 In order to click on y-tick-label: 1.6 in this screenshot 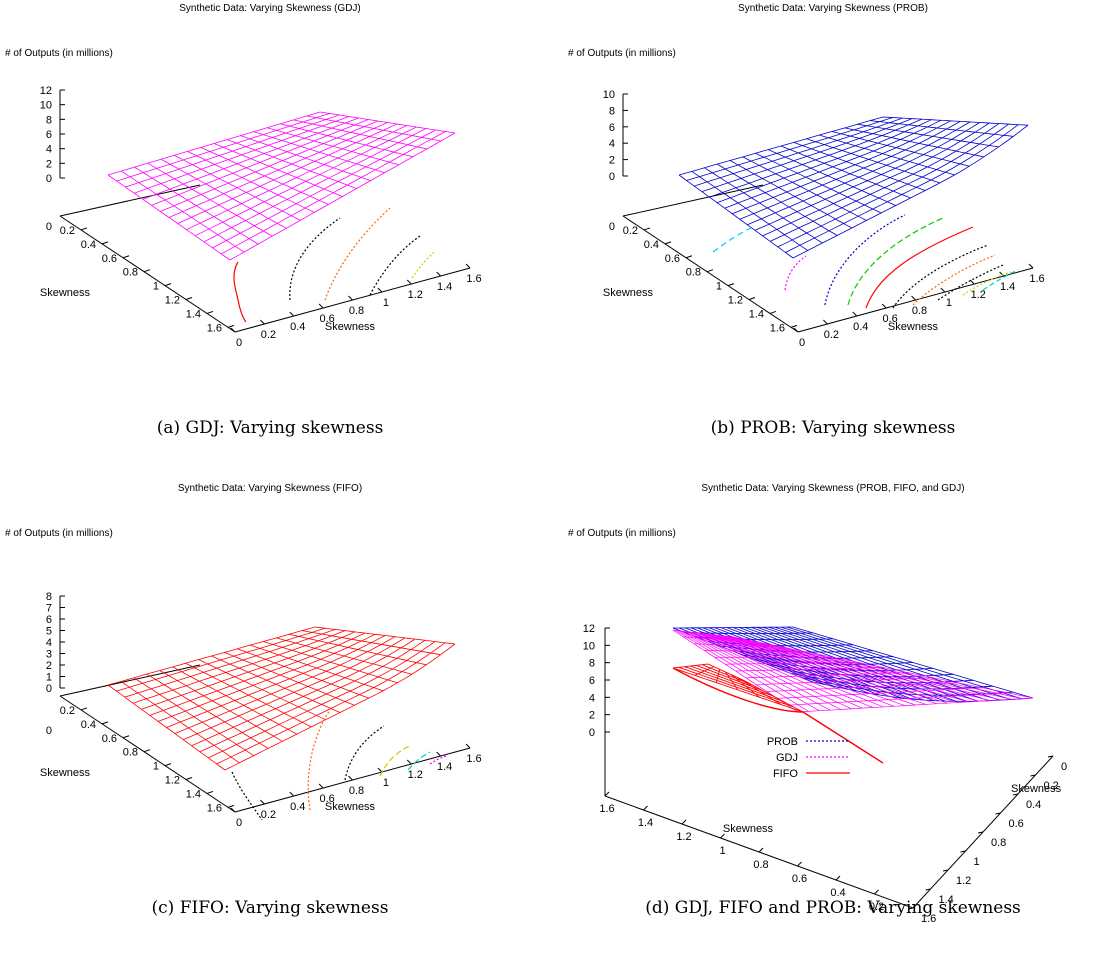, I will do `click(214, 808)`.